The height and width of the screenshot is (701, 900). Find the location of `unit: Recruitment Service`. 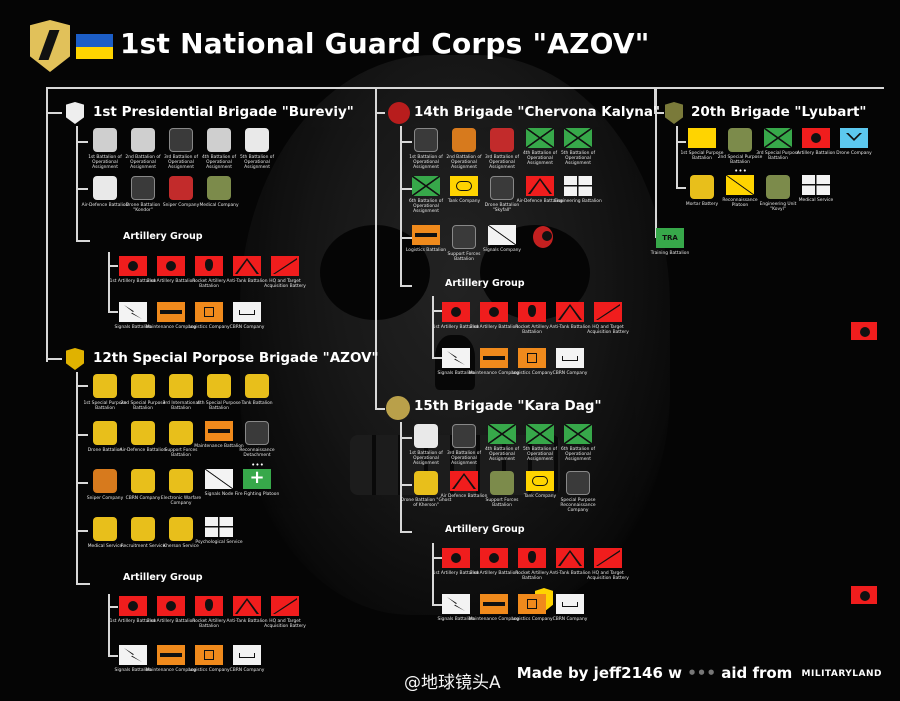

unit: Recruitment Service is located at coordinates (143, 533).